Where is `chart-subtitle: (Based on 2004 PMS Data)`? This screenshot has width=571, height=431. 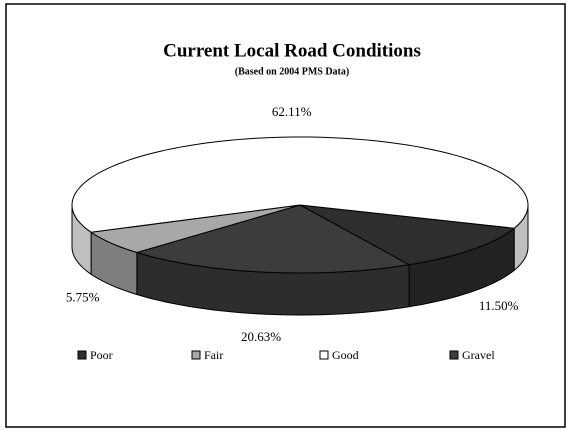 chart-subtitle: (Based on 2004 PMS Data) is located at coordinates (292, 71).